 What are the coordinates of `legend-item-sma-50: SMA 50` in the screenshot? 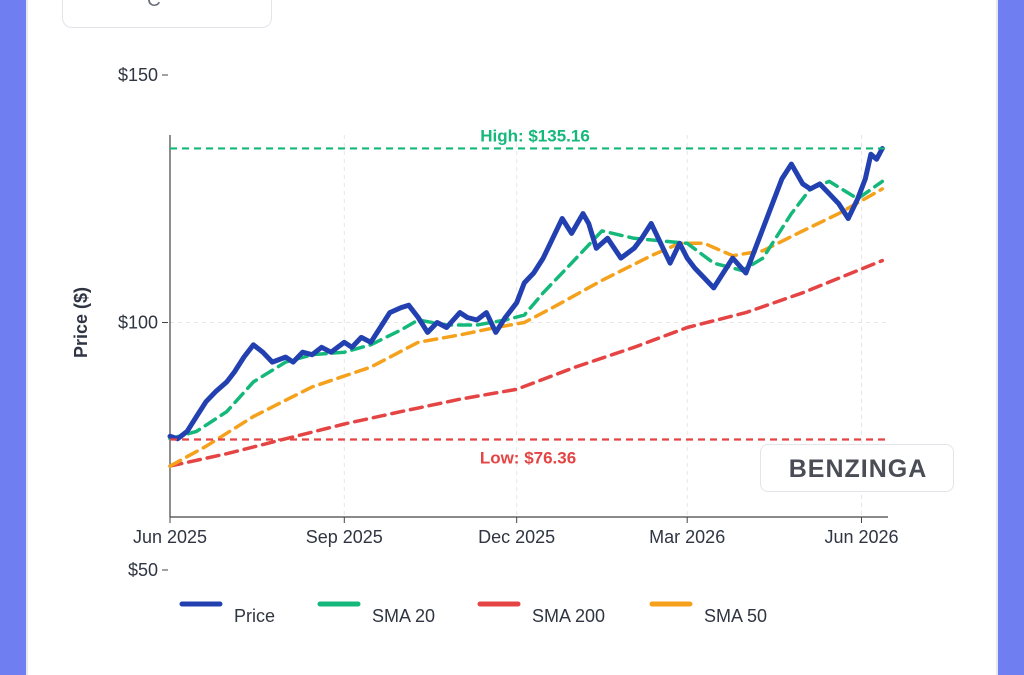 It's located at (708, 613).